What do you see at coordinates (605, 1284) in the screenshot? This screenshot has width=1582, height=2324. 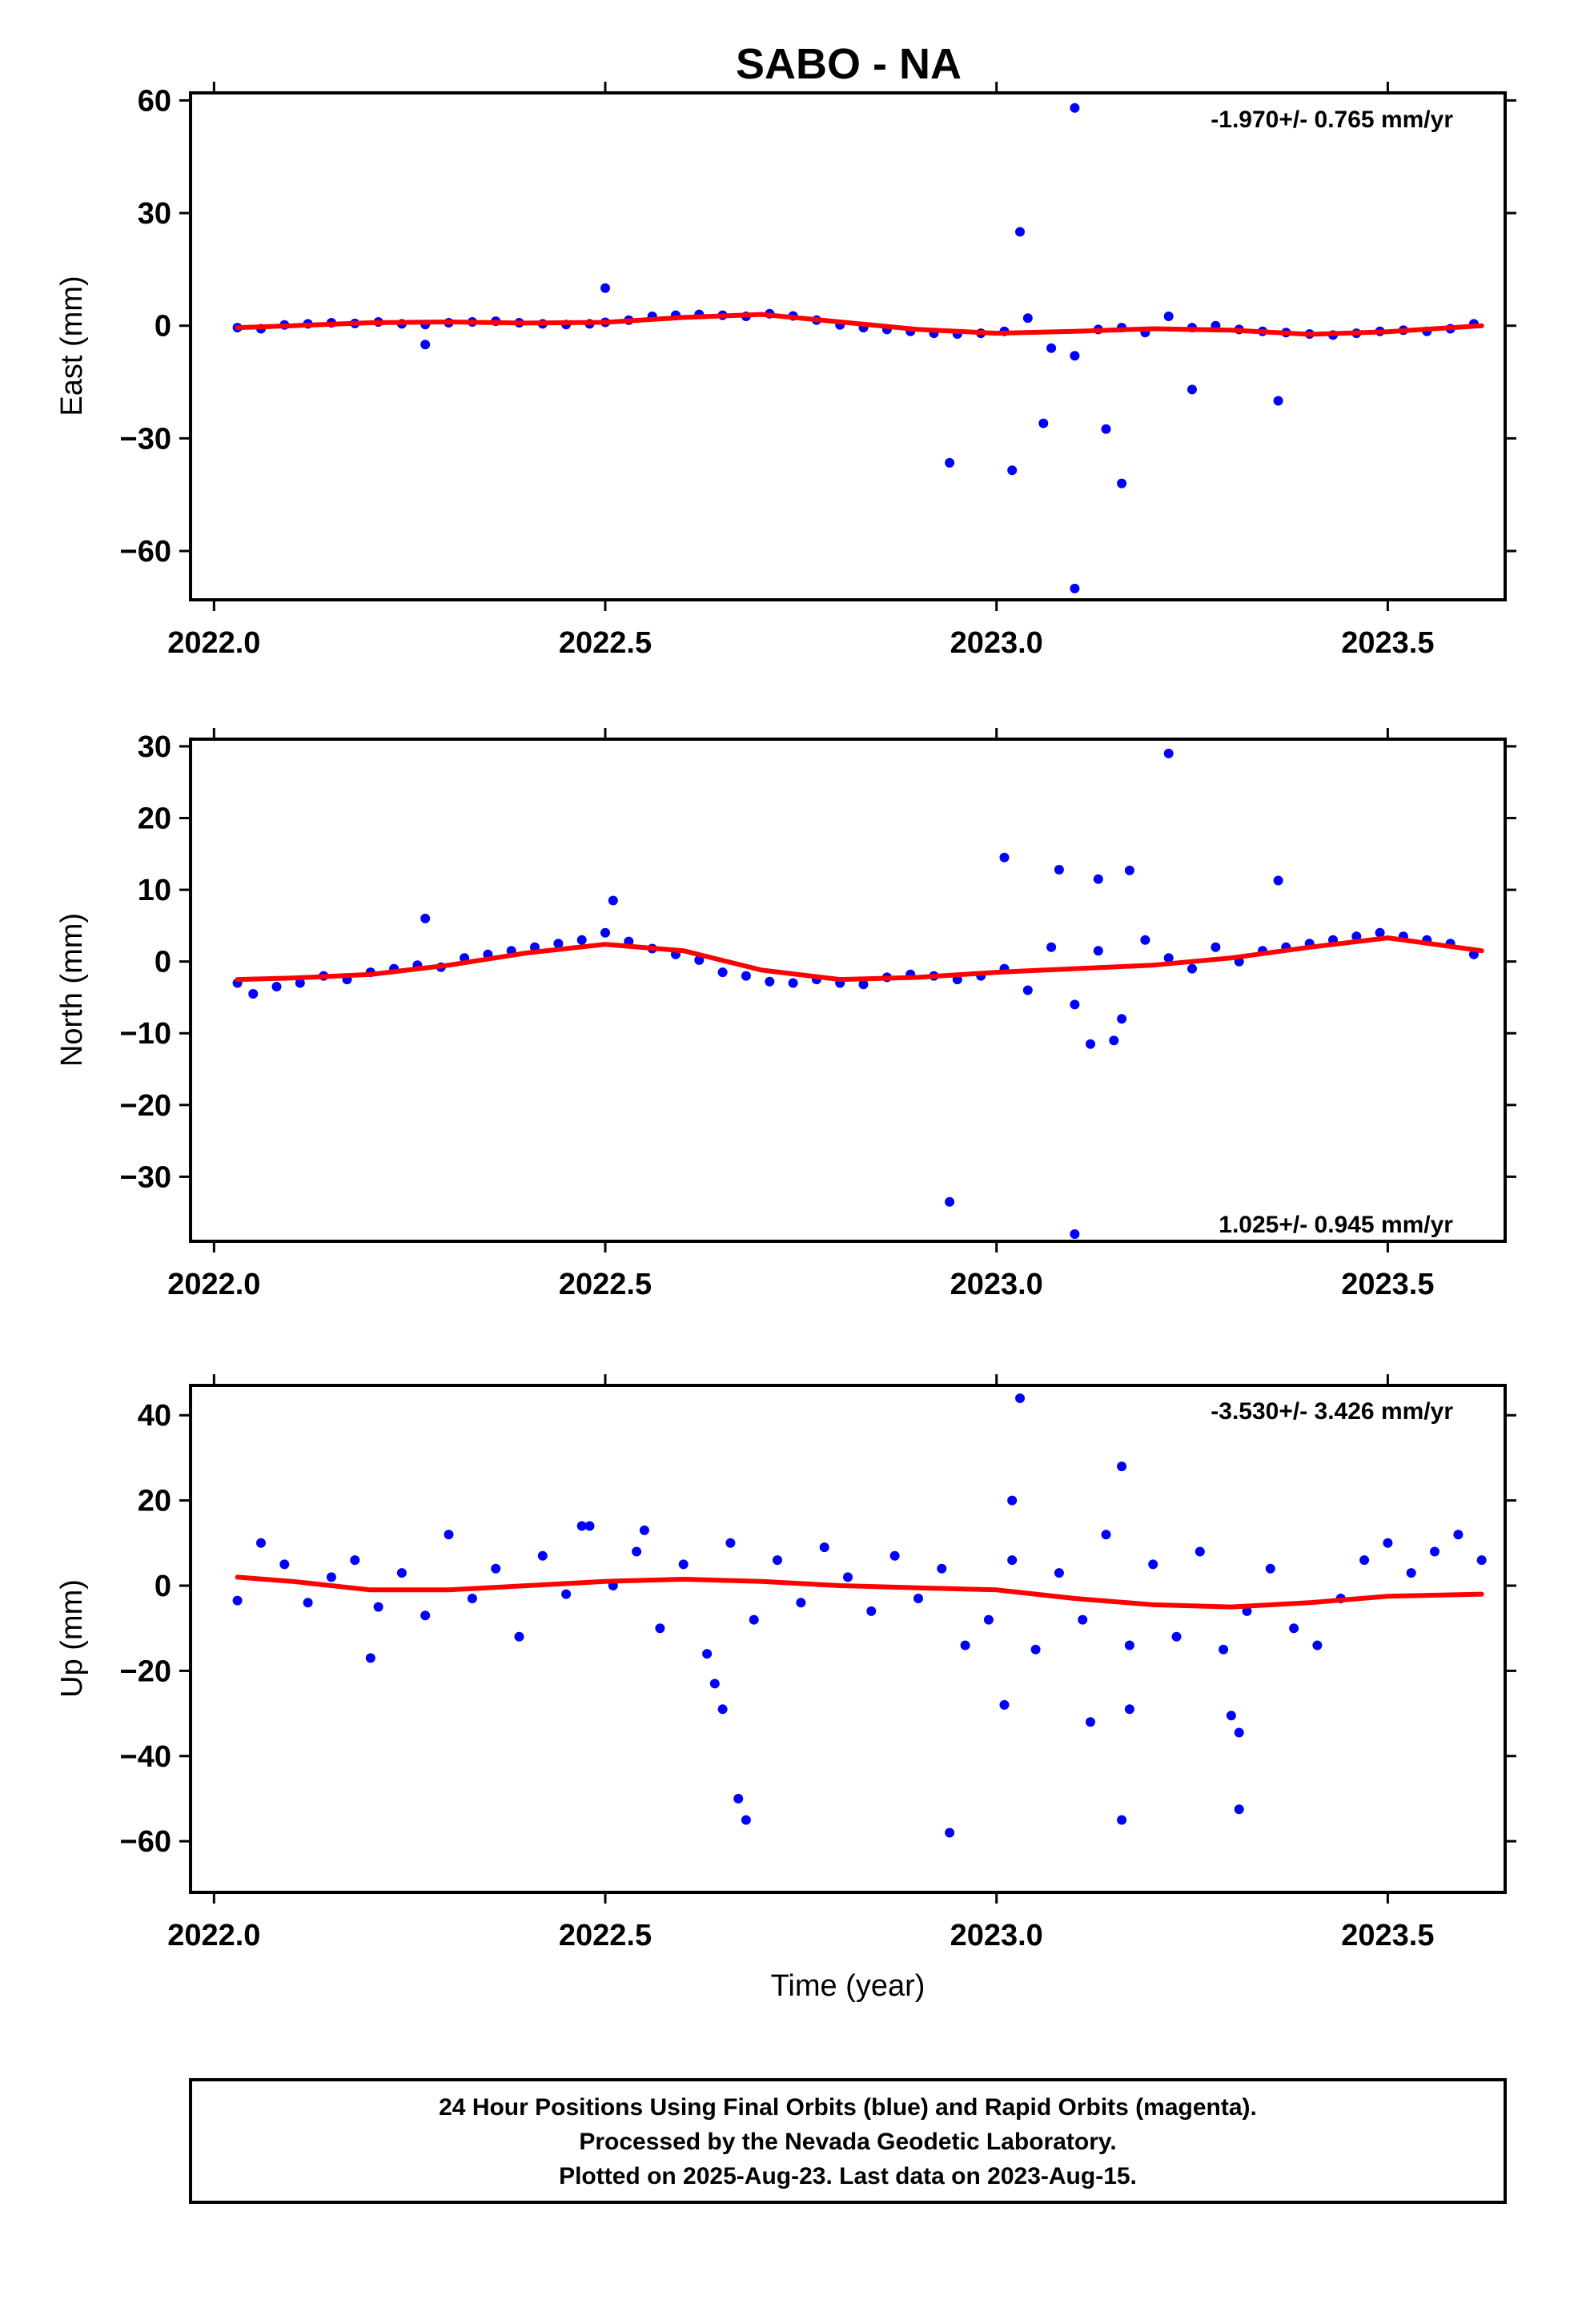 I see `north-x-tick-label: 2022.5` at bounding box center [605, 1284].